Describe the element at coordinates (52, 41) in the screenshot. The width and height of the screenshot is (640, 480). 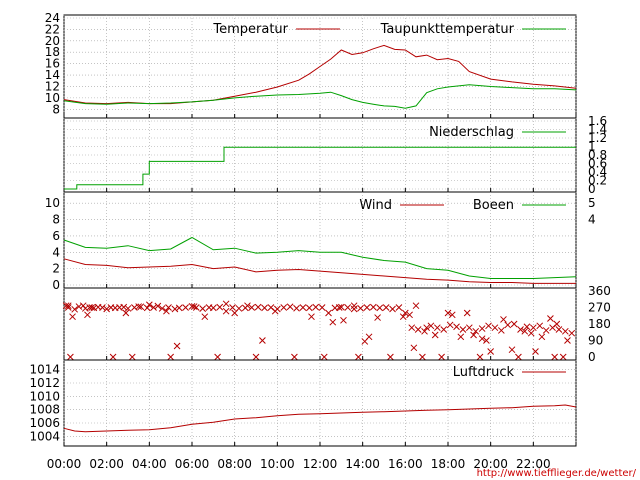
I see `panel-0-ytick: 20` at that location.